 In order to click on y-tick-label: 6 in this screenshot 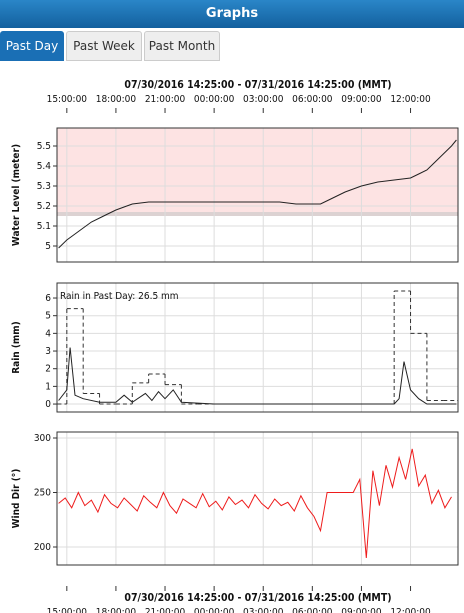, I will do `click(48, 298)`.